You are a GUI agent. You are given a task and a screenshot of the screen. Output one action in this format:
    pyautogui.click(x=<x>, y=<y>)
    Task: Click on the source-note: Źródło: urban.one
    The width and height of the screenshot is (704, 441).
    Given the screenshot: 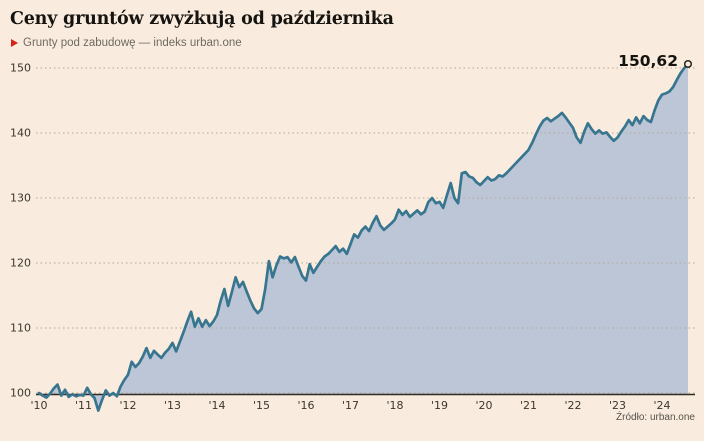 What is the action you would take?
    pyautogui.click(x=655, y=417)
    